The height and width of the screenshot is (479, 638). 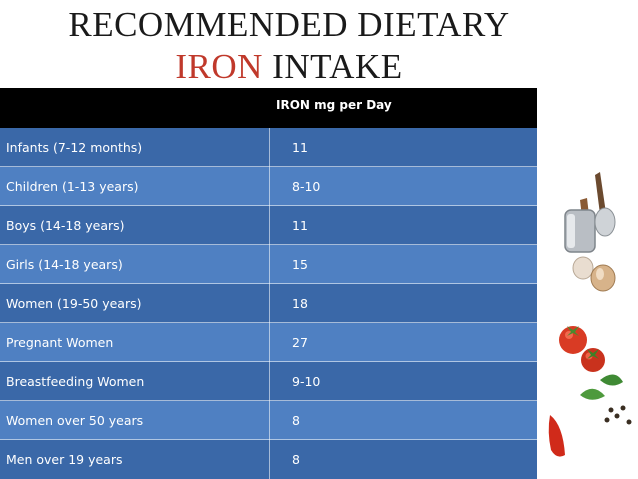 What do you see at coordinates (300, 342) in the screenshot?
I see `row-iron-value: 27` at bounding box center [300, 342].